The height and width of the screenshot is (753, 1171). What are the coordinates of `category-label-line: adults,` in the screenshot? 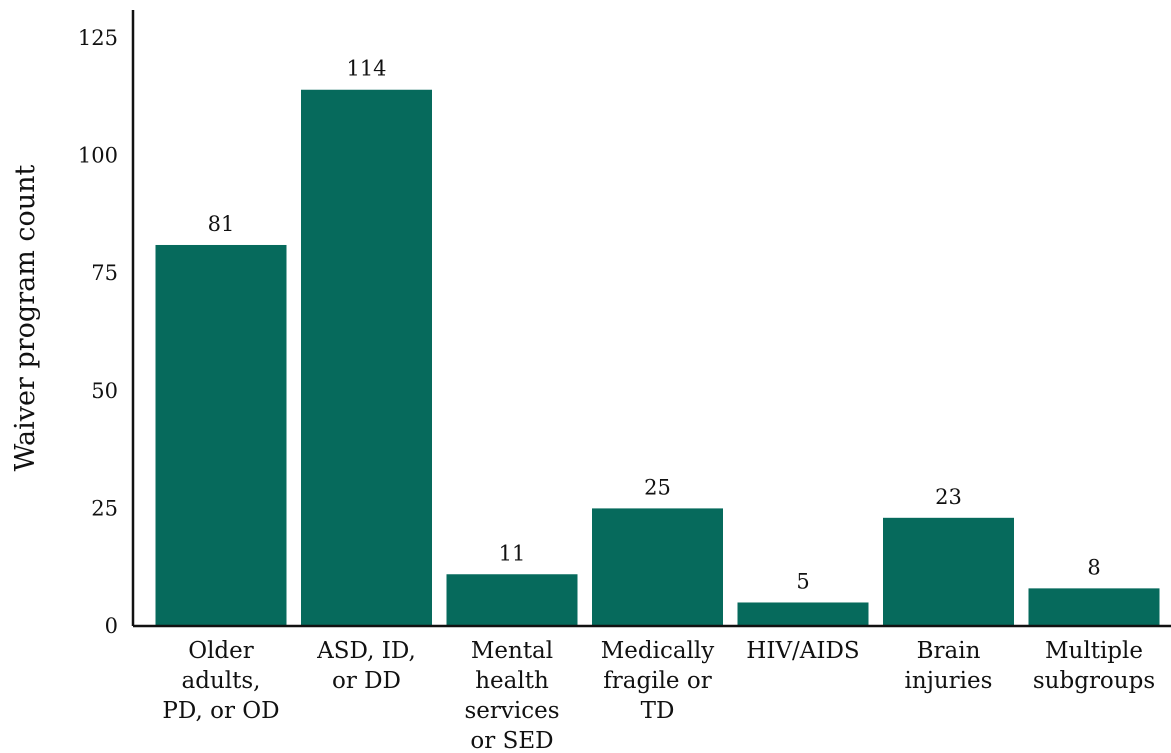 It's located at (221, 681).